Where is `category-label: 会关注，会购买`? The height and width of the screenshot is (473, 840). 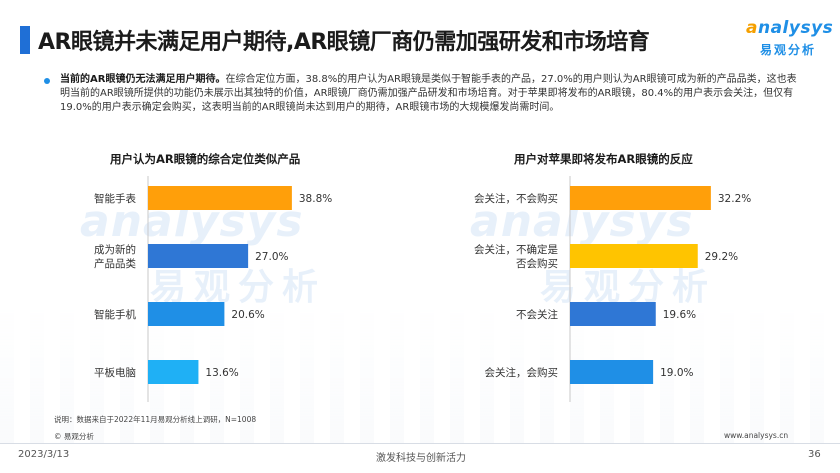 category-label: 会关注，会购买 is located at coordinates (522, 372).